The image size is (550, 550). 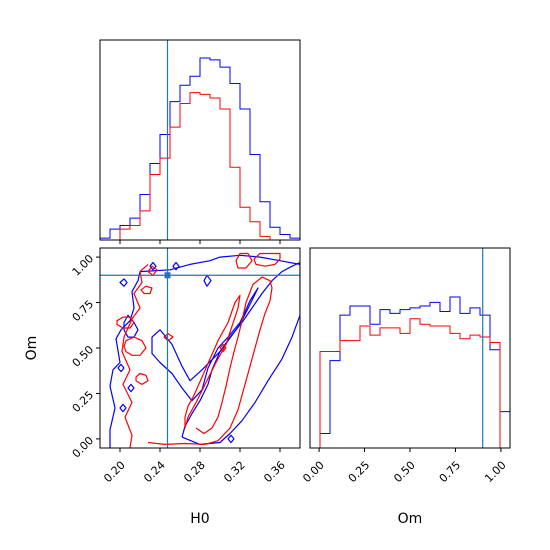 I want to click on om-plot-area, so click(x=410, y=348).